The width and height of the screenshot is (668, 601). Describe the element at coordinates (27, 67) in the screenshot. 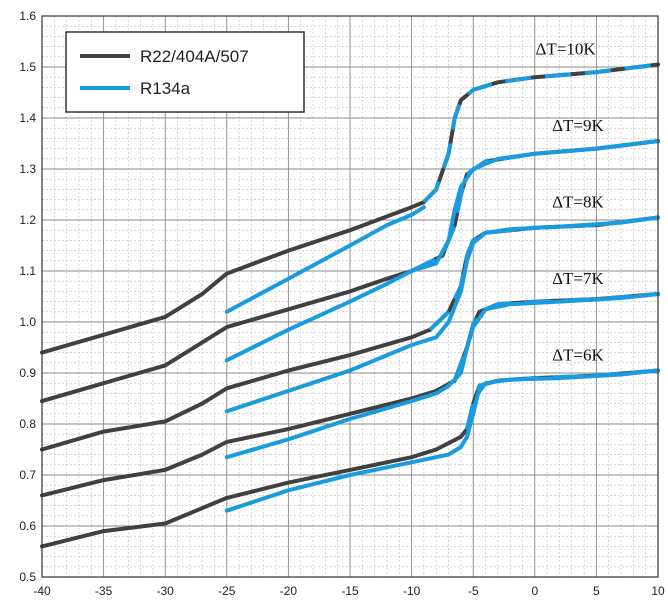

I see `y-tick-label: 1.5` at that location.